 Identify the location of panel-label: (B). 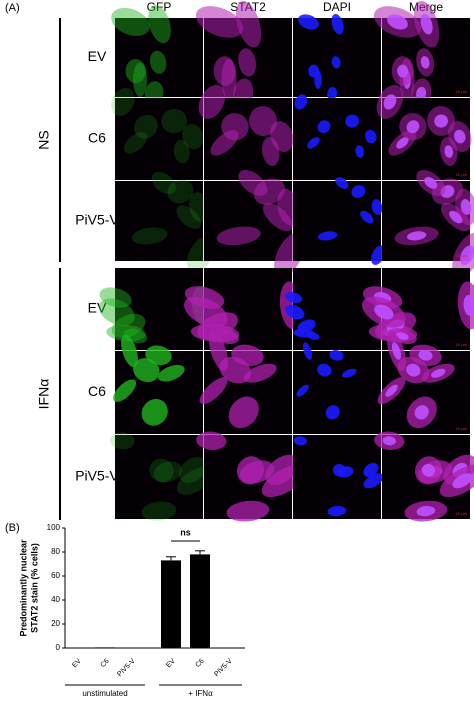
(12, 528).